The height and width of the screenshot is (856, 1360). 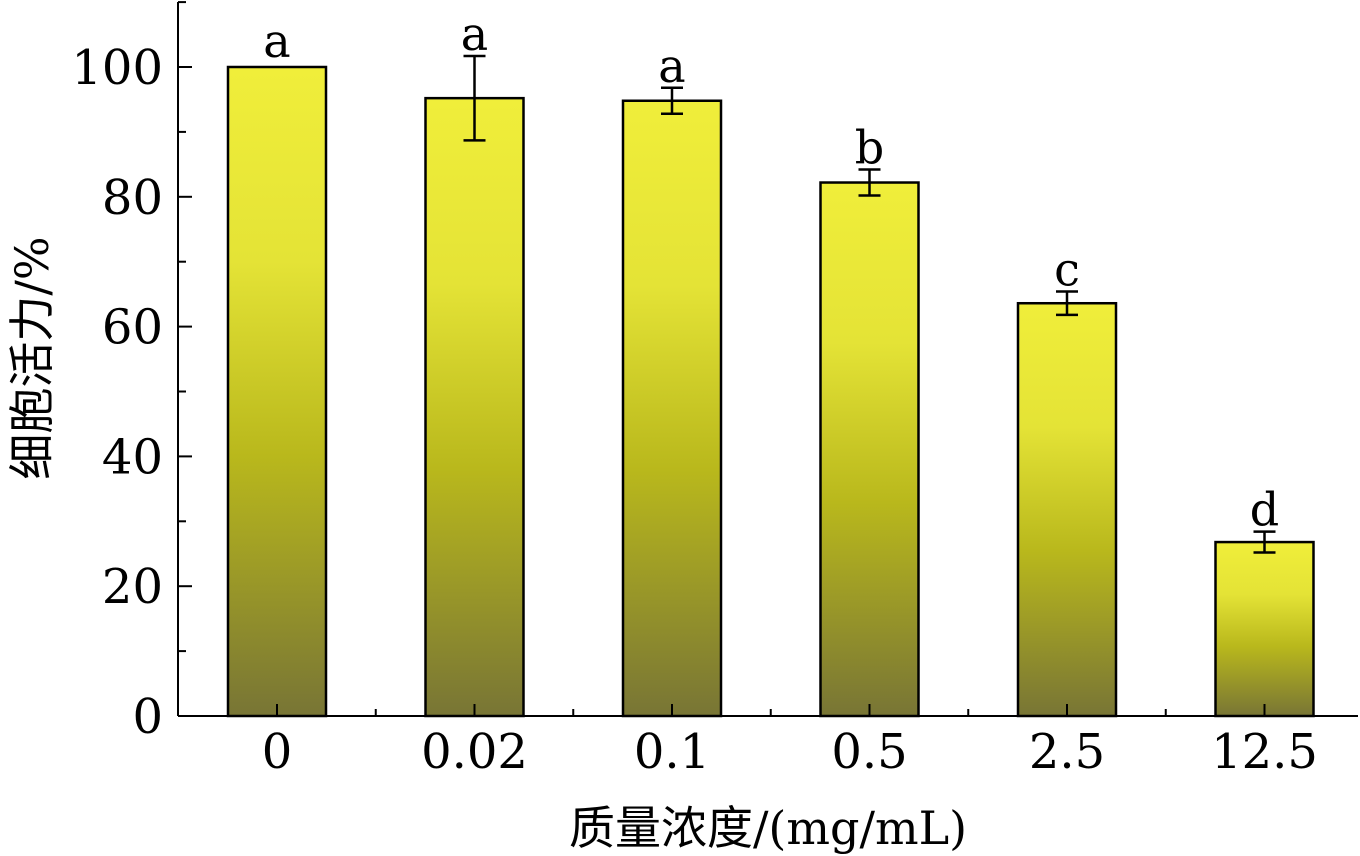 I want to click on bar-12.5, so click(x=1264, y=629).